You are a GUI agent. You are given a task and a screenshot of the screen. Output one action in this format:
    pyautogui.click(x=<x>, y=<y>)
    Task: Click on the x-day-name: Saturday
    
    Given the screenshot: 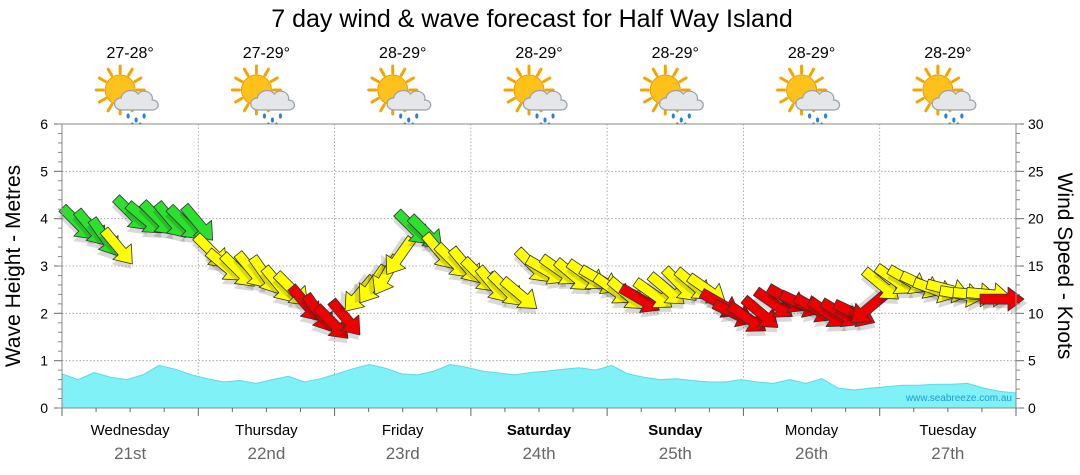 What is the action you would take?
    pyautogui.click(x=539, y=430)
    